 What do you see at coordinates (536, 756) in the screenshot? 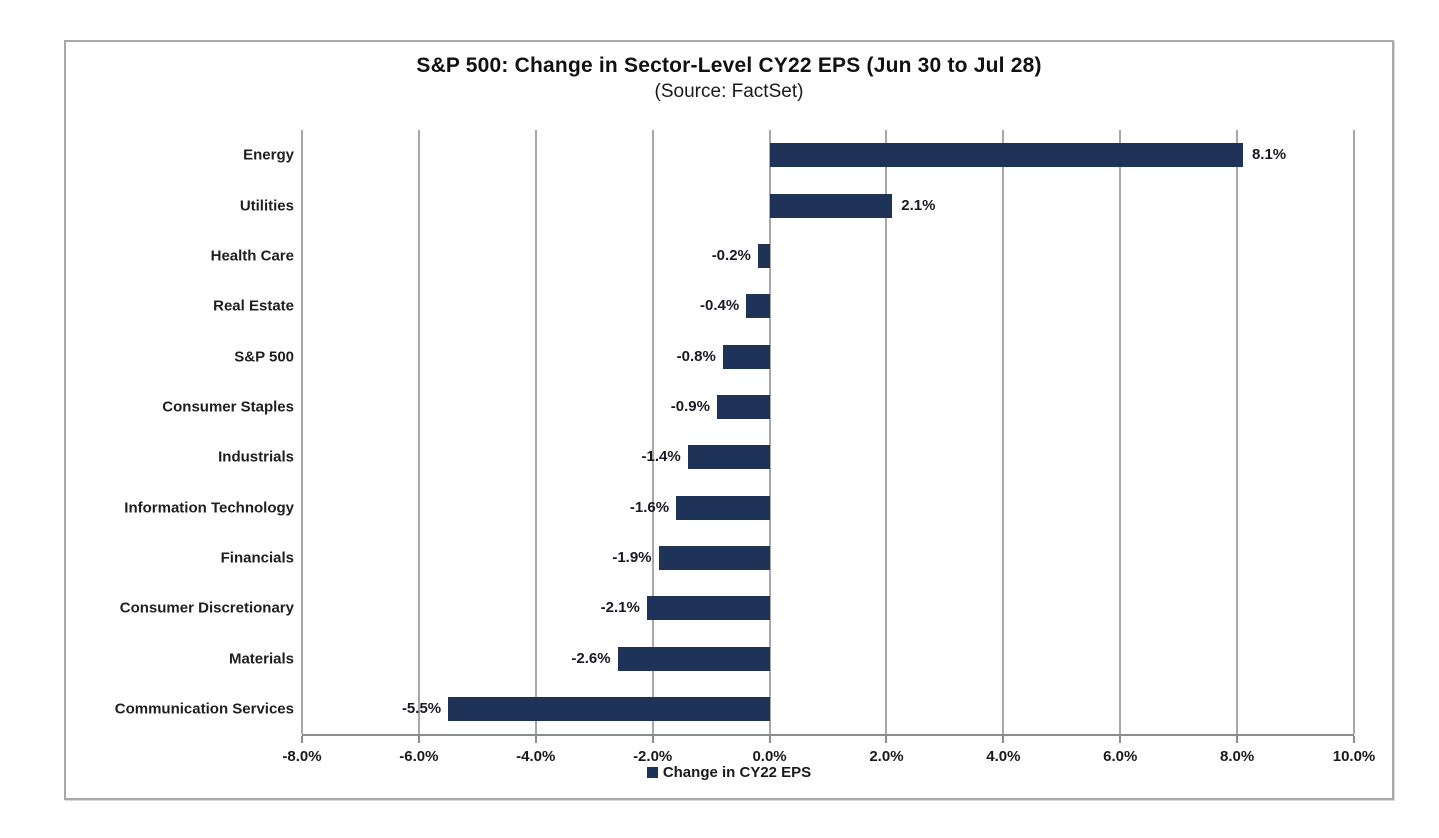
I see `x-tick-label: -4.0%` at bounding box center [536, 756].